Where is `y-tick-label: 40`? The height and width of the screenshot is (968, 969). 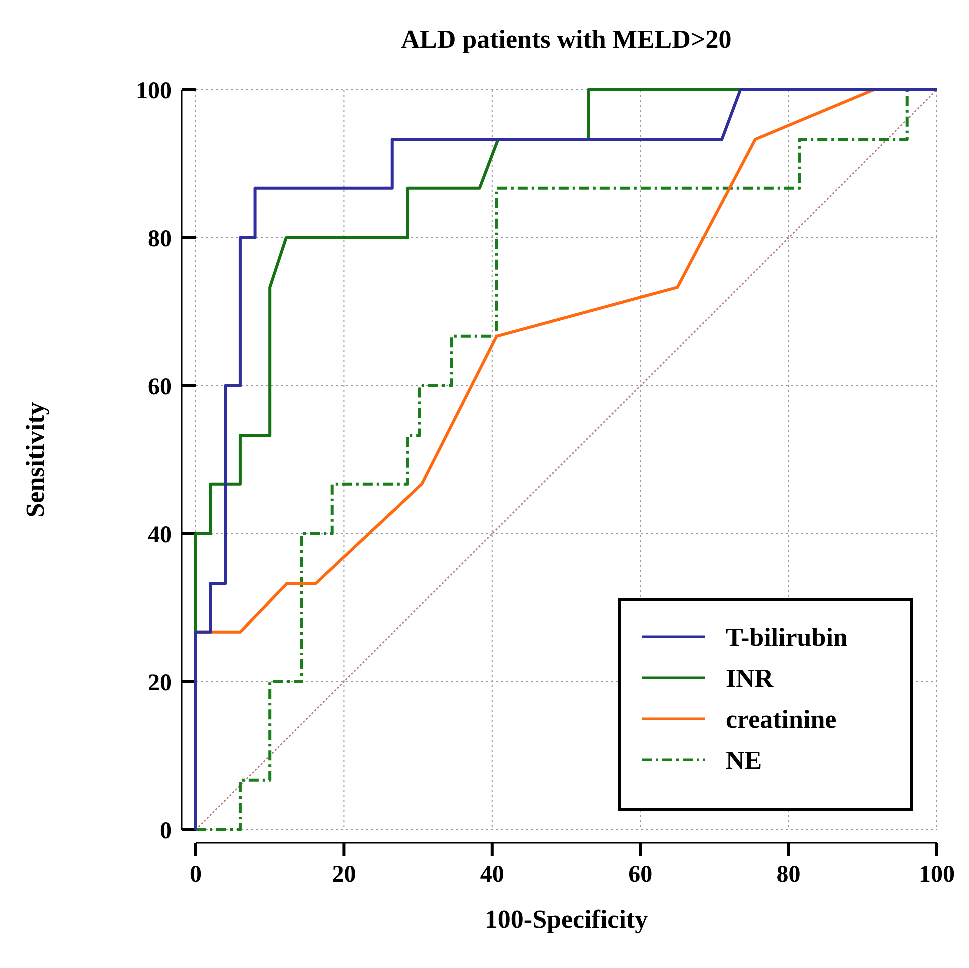 y-tick-label: 40 is located at coordinates (160, 535).